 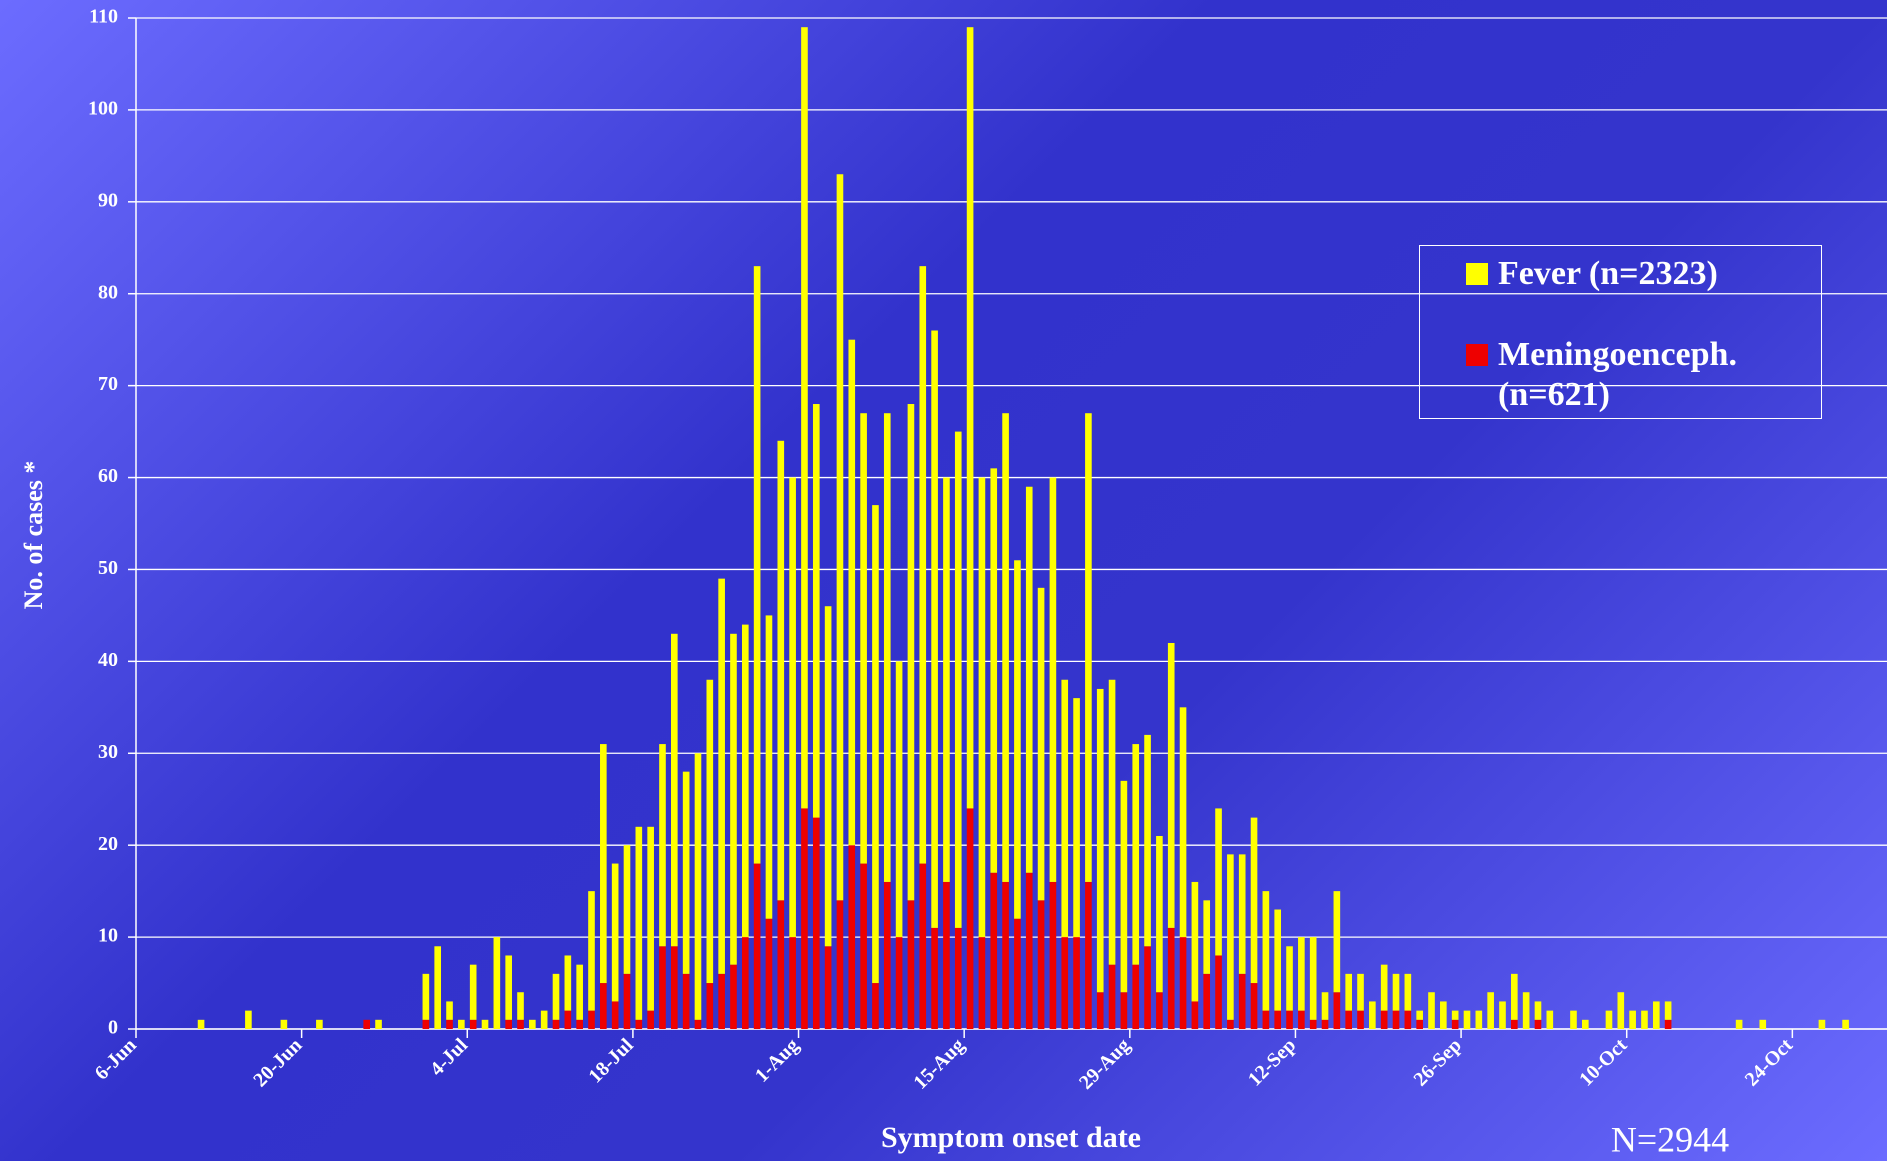 What do you see at coordinates (116, 1059) in the screenshot?
I see `x-tick-label: 6-Jun` at bounding box center [116, 1059].